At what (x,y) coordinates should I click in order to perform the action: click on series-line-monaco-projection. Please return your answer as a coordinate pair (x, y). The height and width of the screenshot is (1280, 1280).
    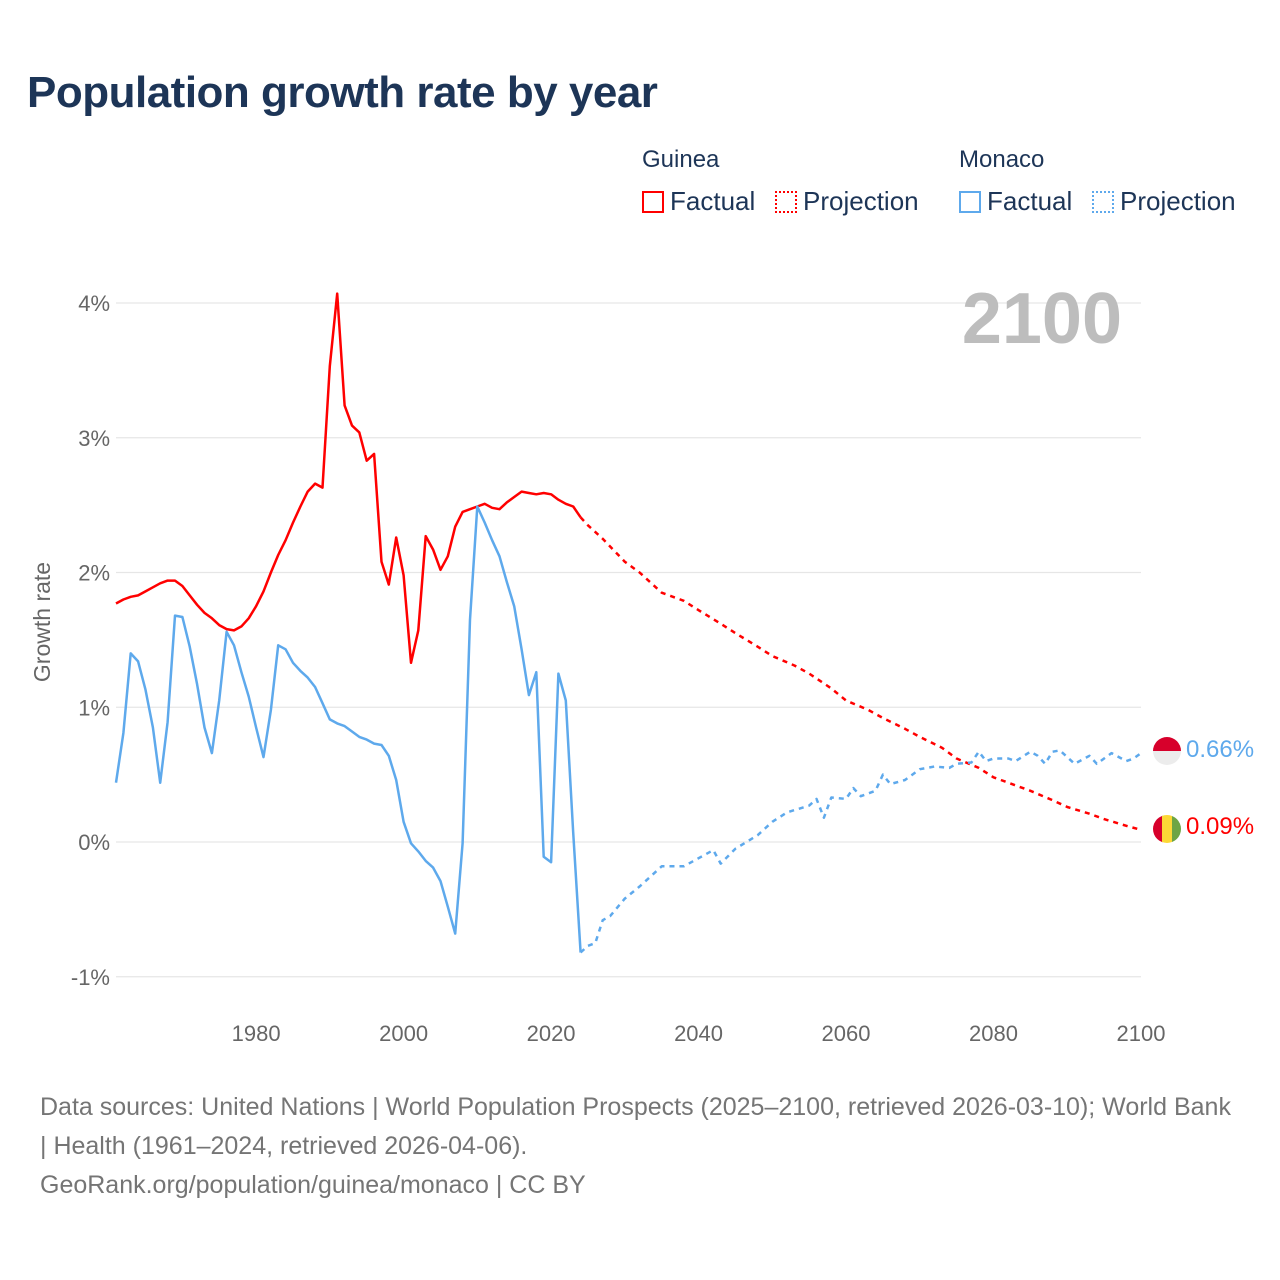
    Looking at the image, I should click on (860, 851).